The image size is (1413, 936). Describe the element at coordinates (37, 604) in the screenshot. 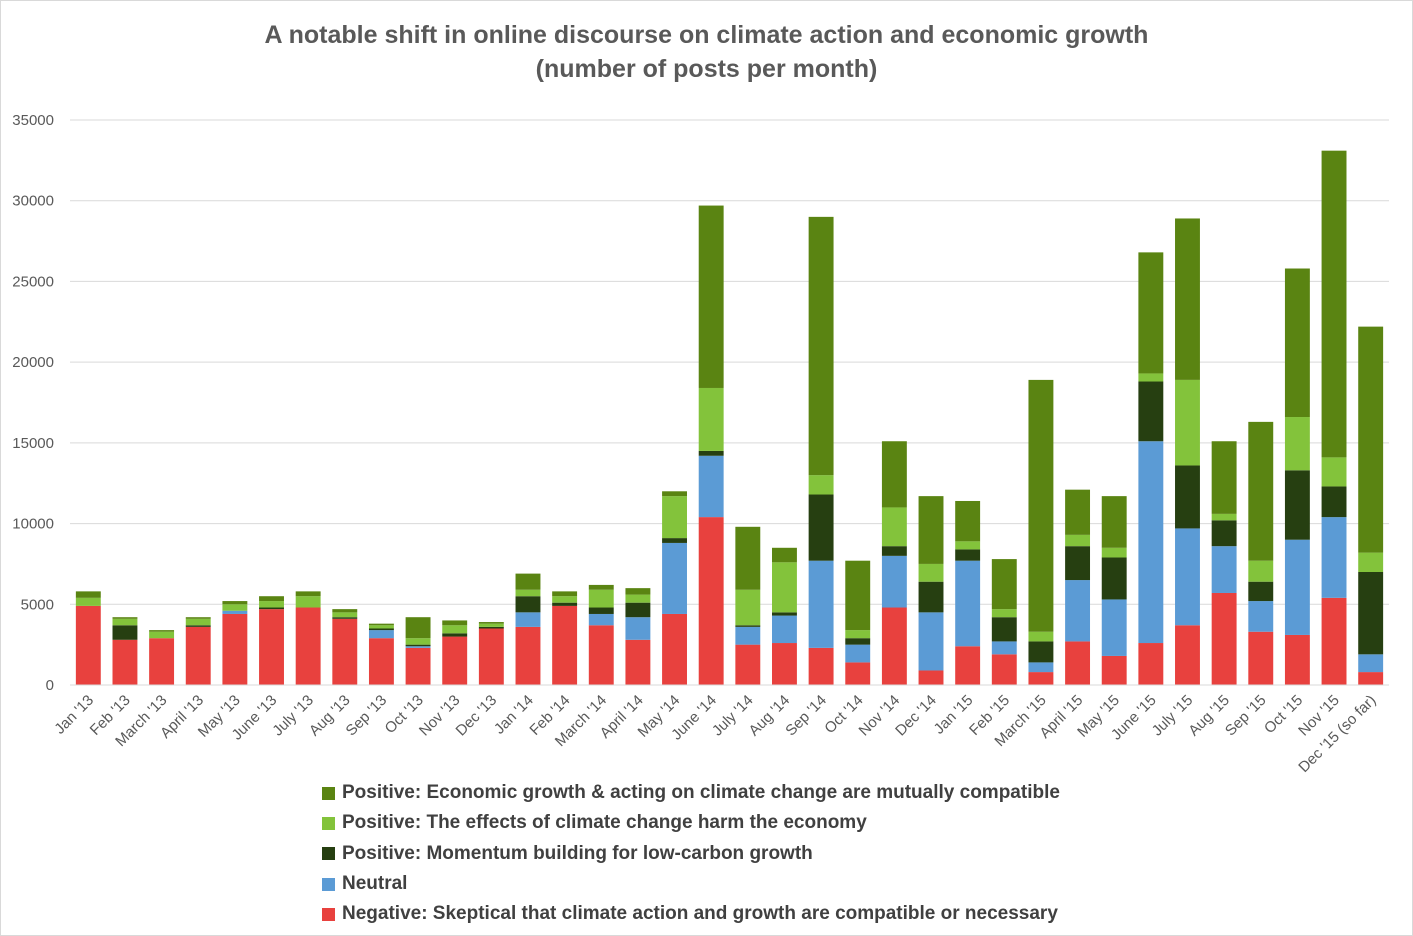

I see `y-tick-label: 5000` at that location.